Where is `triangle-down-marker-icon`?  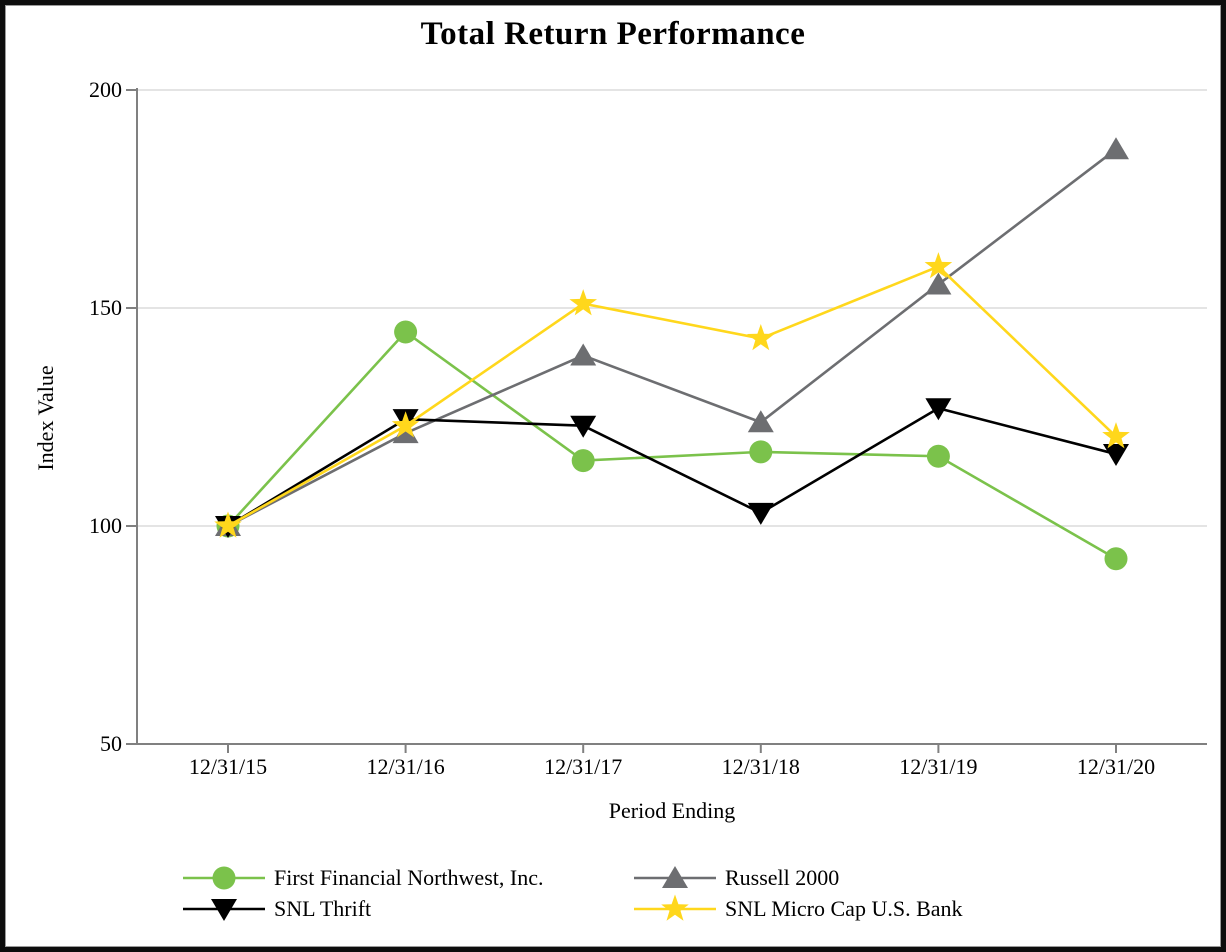 triangle-down-marker-icon is located at coordinates (224, 909).